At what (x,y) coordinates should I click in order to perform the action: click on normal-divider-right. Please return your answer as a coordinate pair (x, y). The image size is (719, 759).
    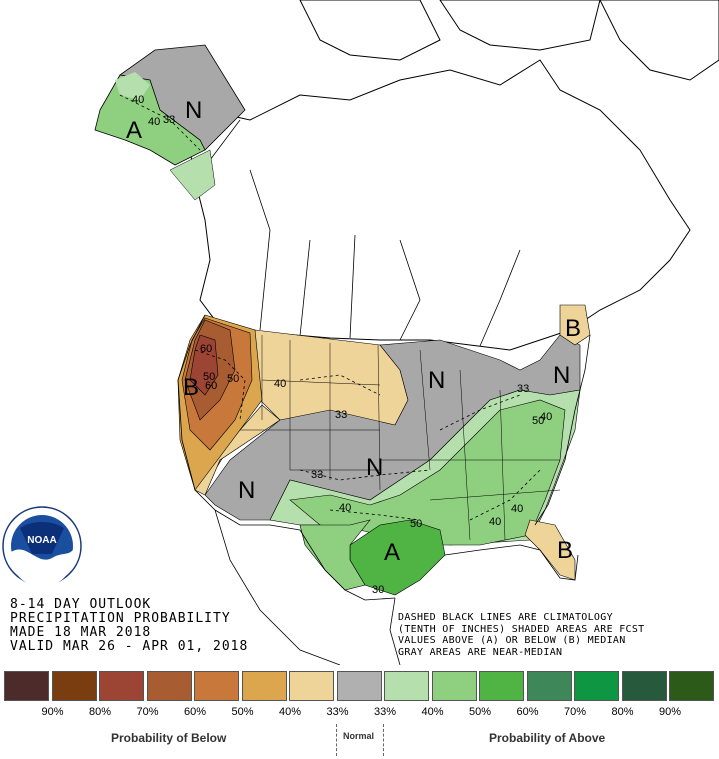
    Looking at the image, I should click on (383, 740).